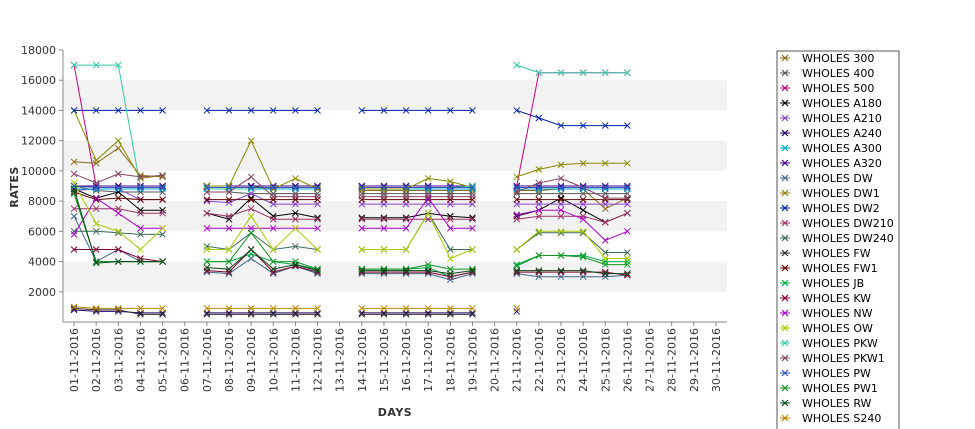 The height and width of the screenshot is (429, 975). I want to click on series-wholes-rw, so click(350, 231).